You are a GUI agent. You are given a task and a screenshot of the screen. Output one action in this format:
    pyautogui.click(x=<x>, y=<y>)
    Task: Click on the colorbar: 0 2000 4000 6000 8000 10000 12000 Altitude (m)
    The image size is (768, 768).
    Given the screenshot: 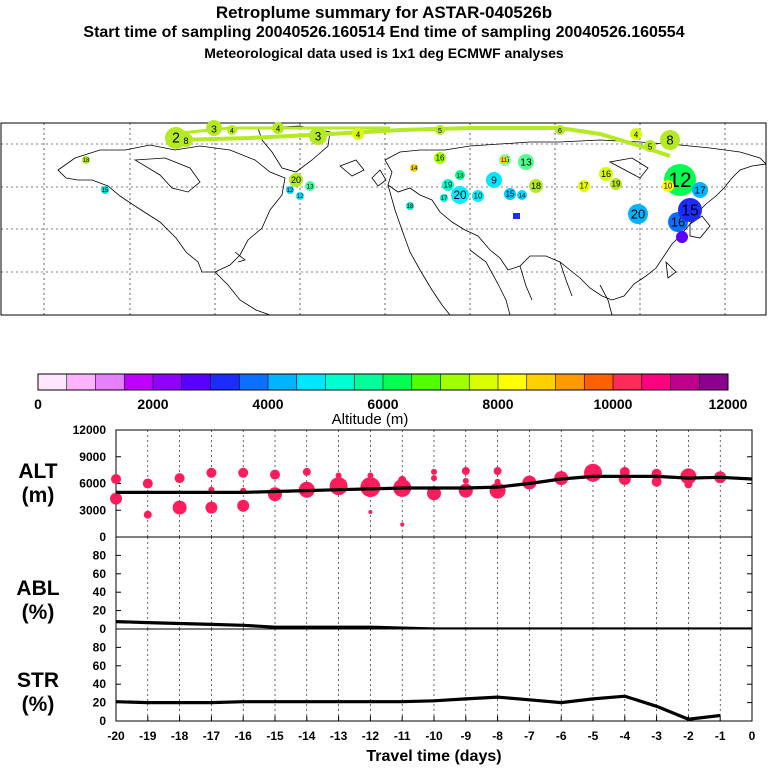 What is the action you would take?
    pyautogui.click(x=391, y=400)
    